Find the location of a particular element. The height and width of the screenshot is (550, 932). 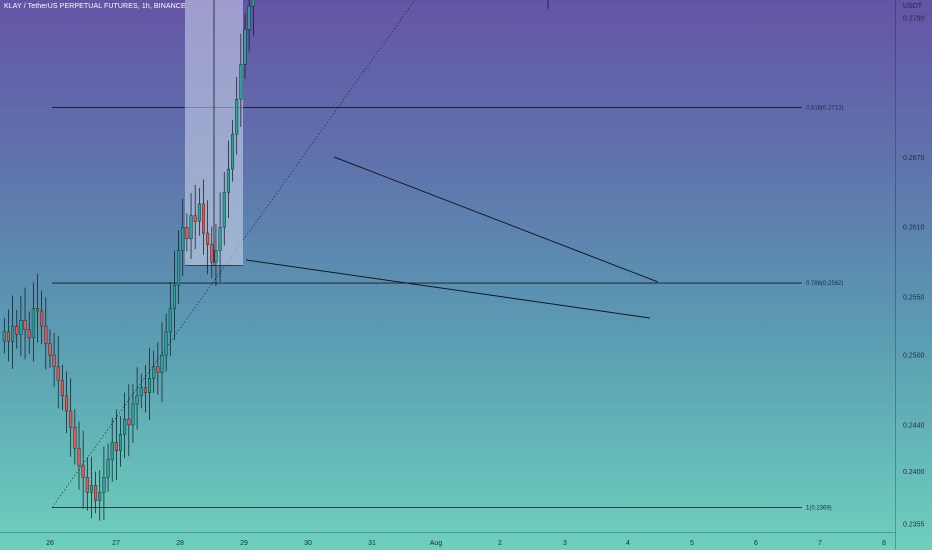

price-scale-border is located at coordinates (895, 275).